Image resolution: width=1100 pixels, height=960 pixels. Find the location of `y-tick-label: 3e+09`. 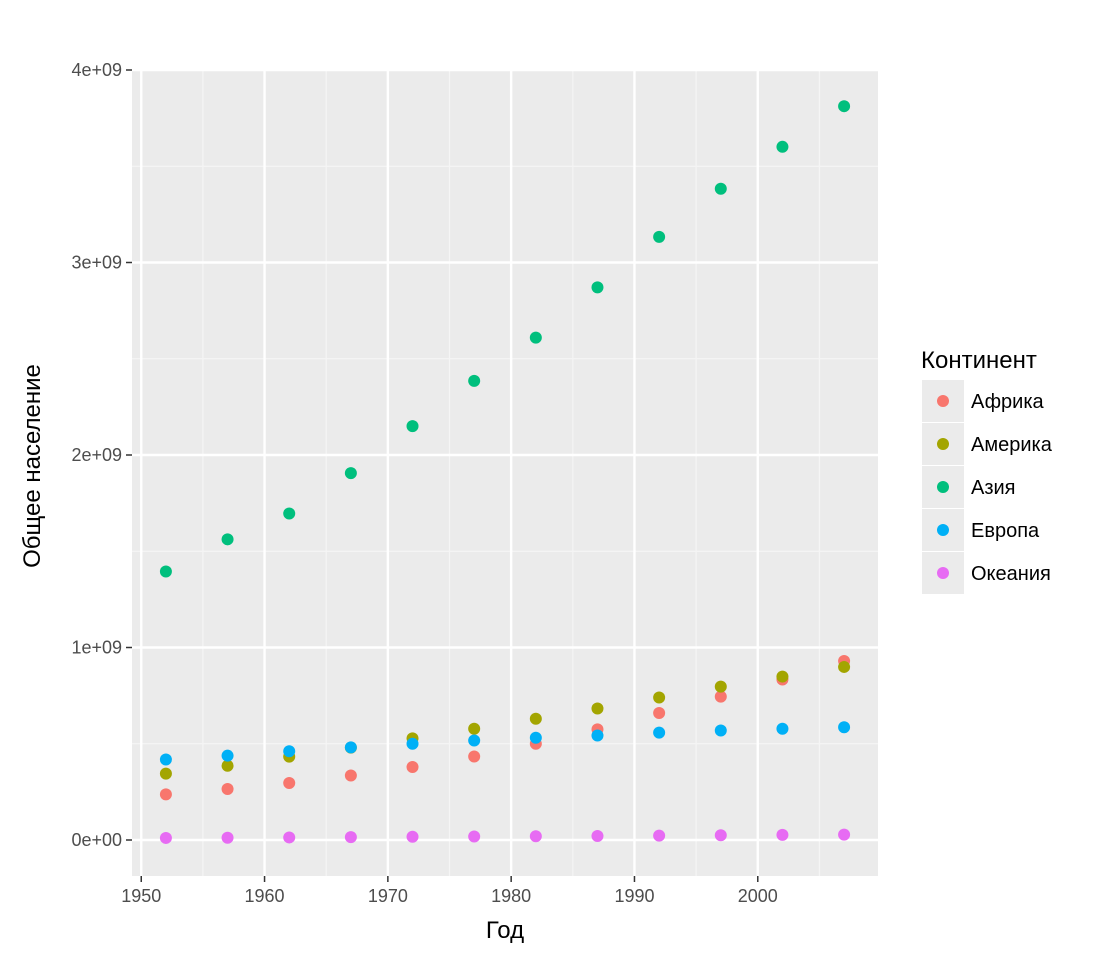

y-tick-label: 3e+09 is located at coordinates (96, 263).